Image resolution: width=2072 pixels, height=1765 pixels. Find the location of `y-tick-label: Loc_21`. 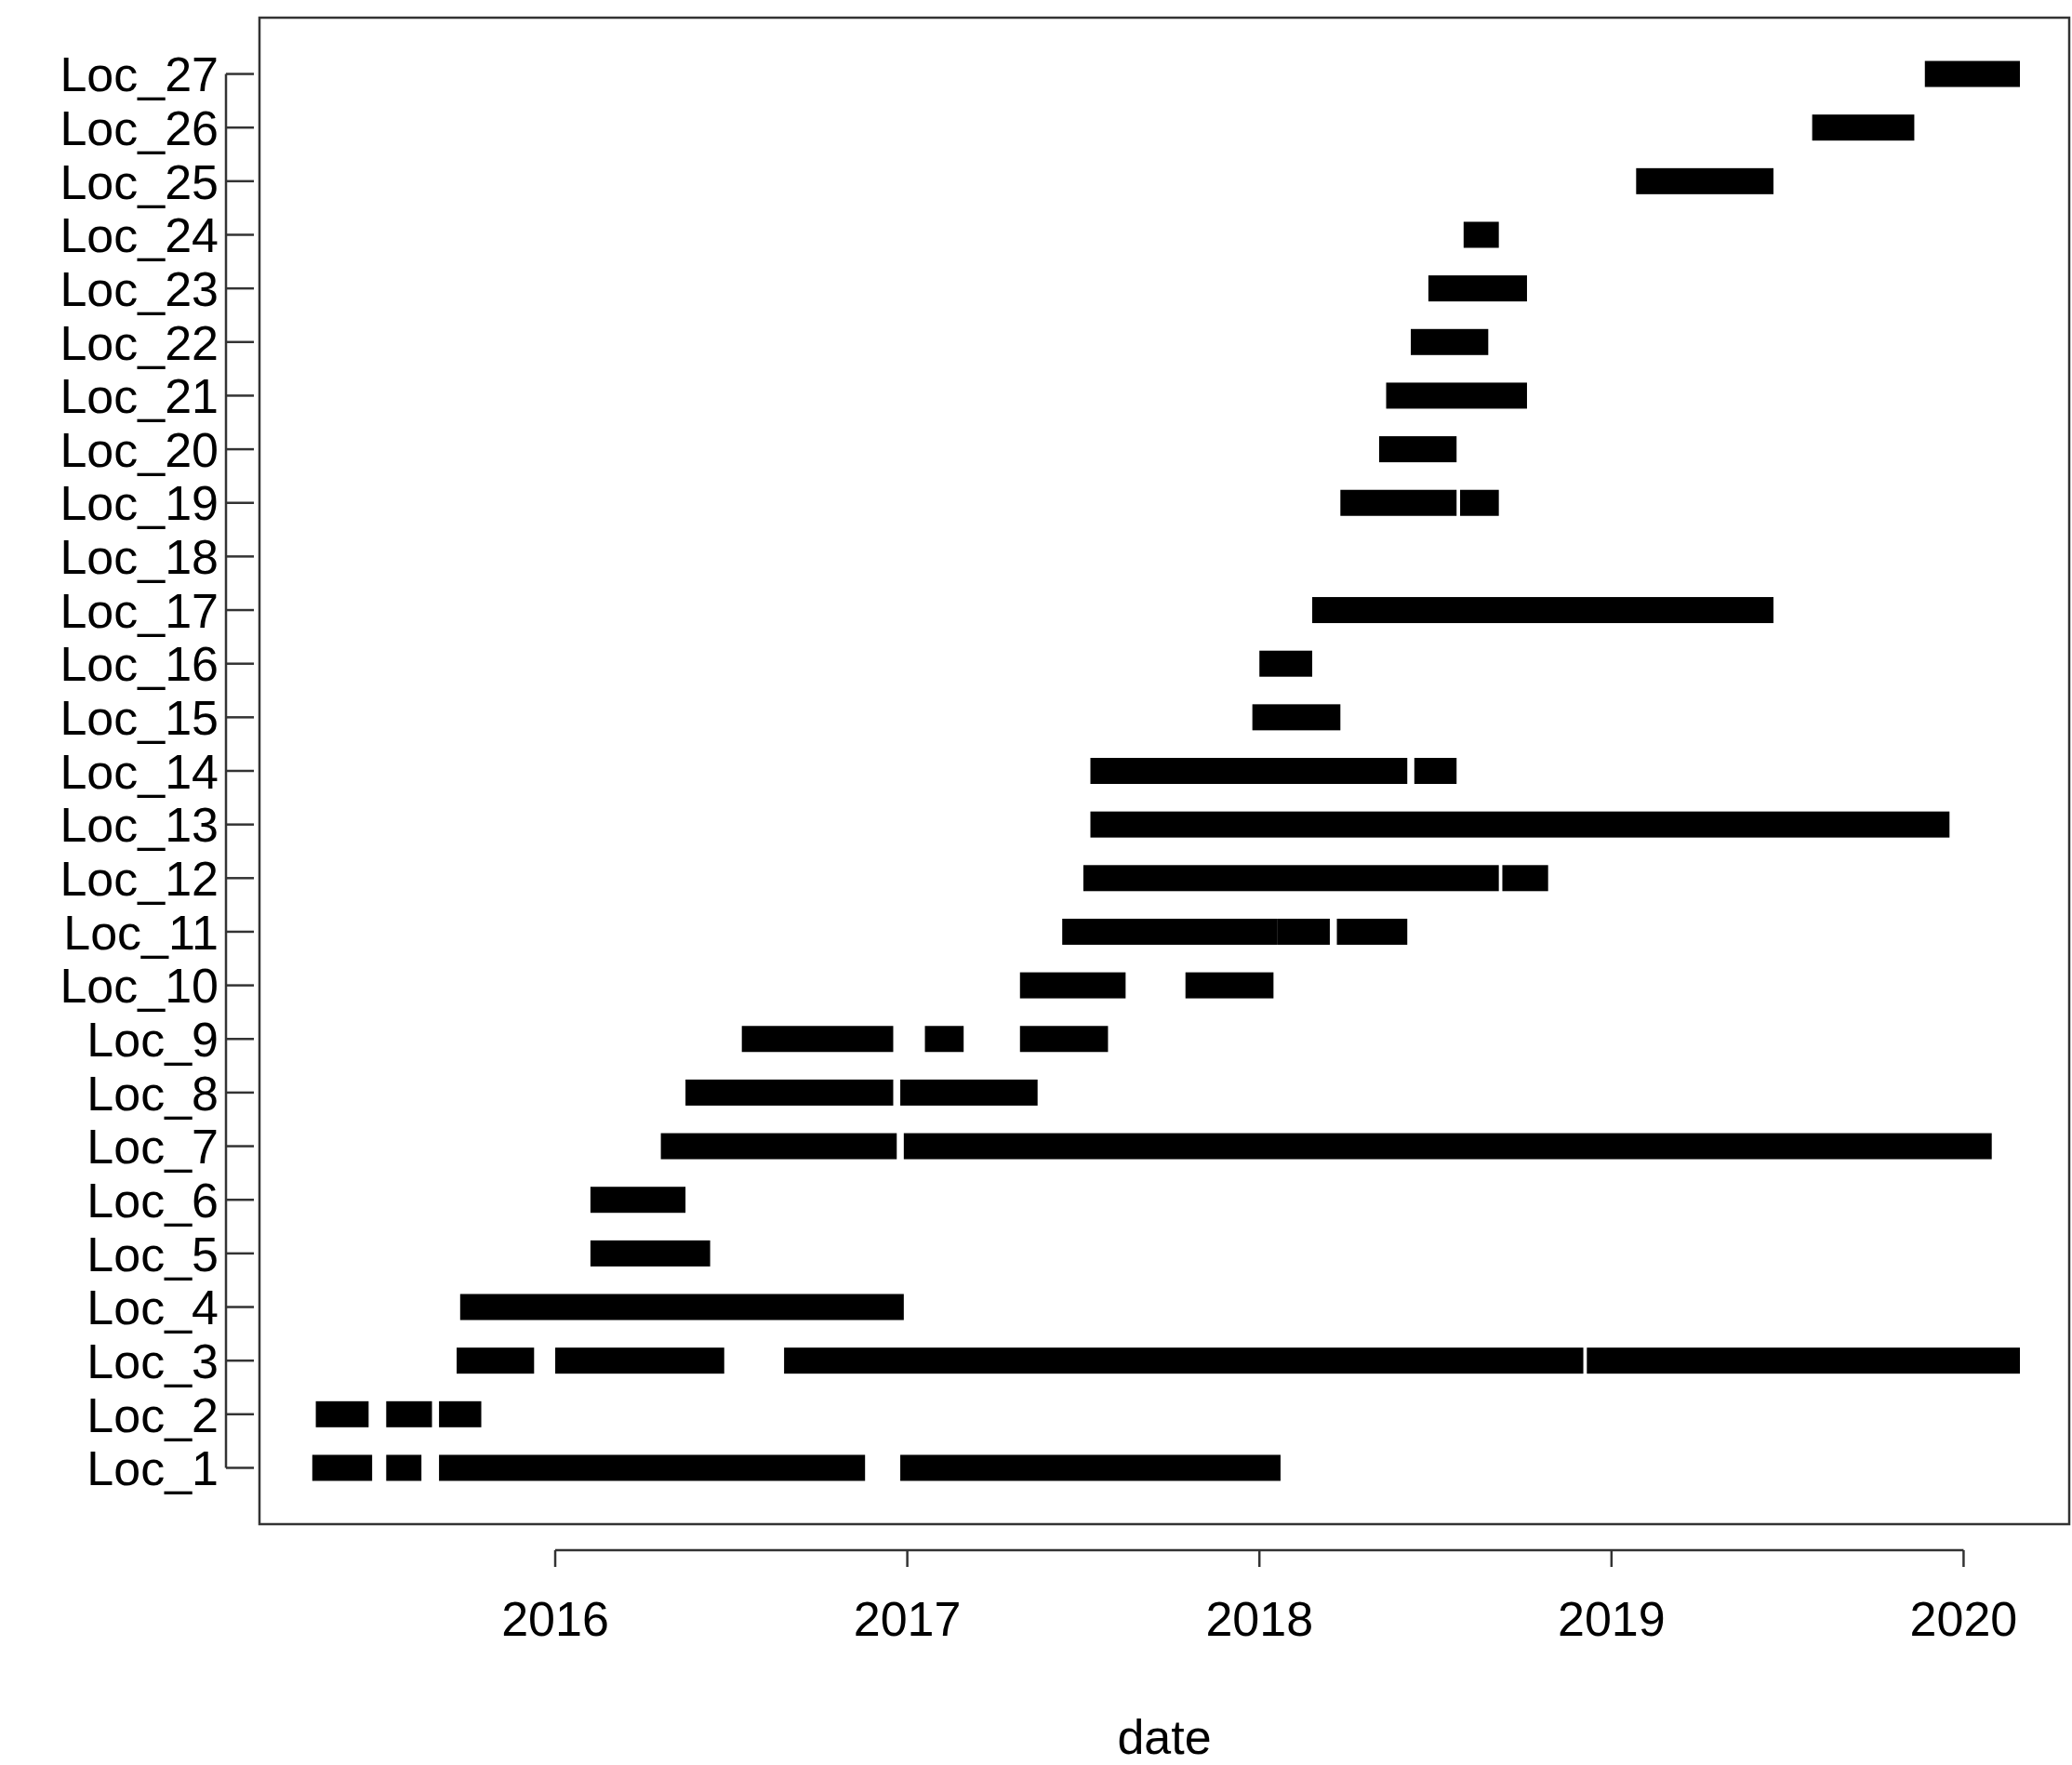

y-tick-label: Loc_21 is located at coordinates (139, 396).